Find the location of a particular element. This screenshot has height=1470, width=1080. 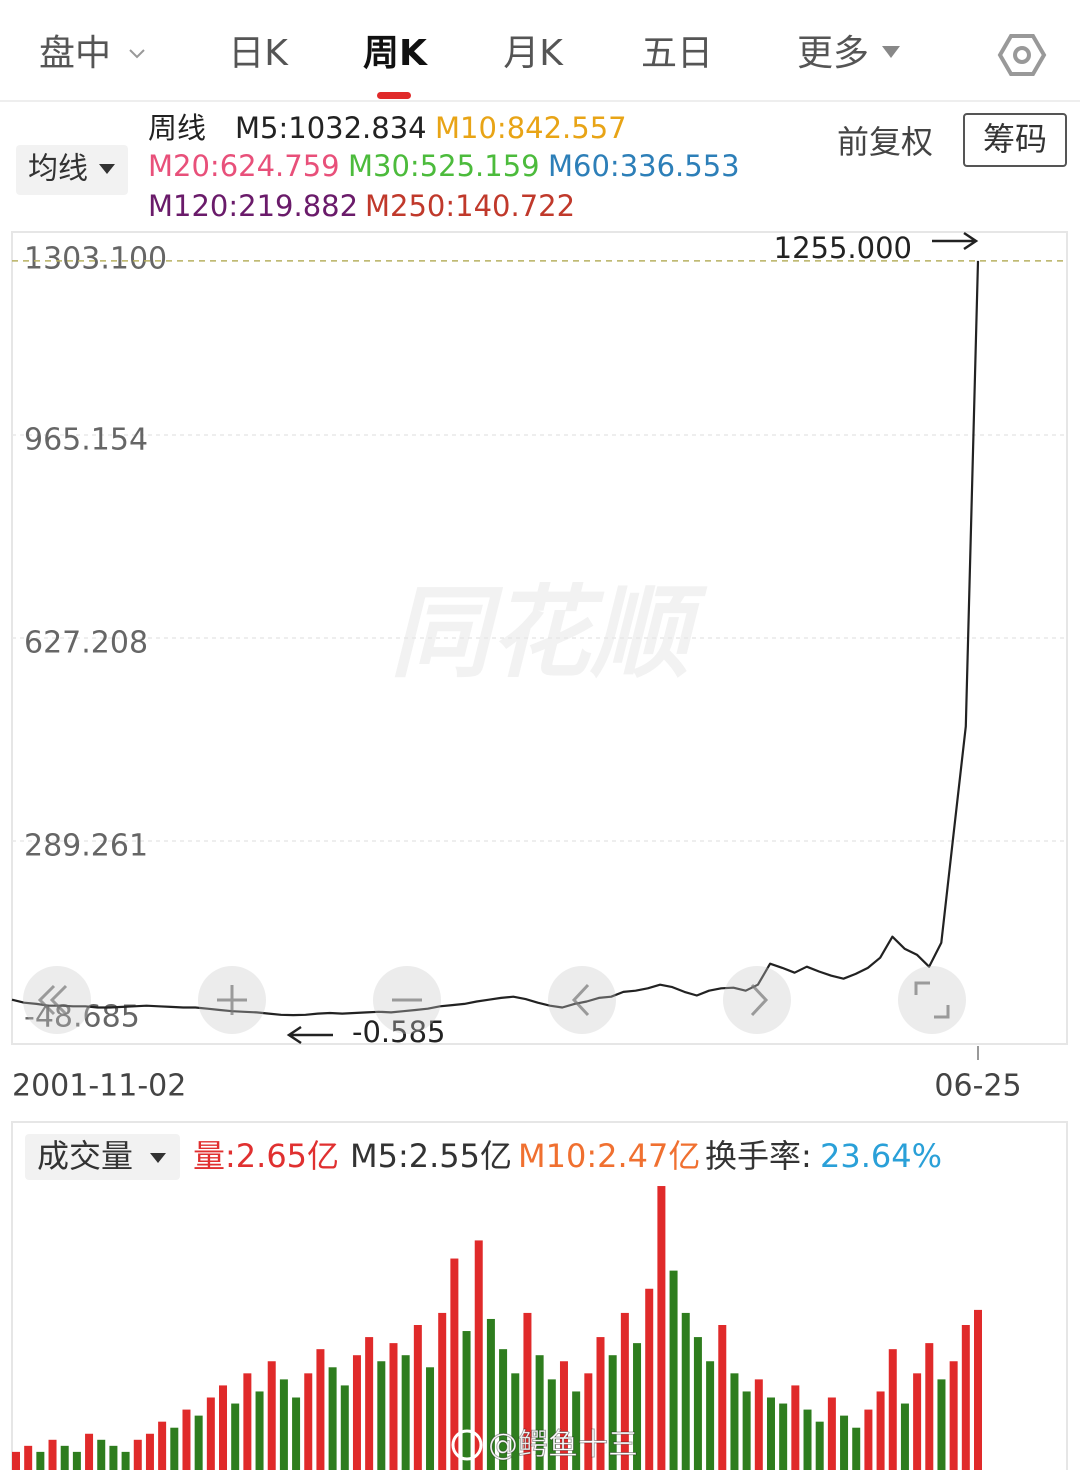

volume-button is located at coordinates (102, 1157).